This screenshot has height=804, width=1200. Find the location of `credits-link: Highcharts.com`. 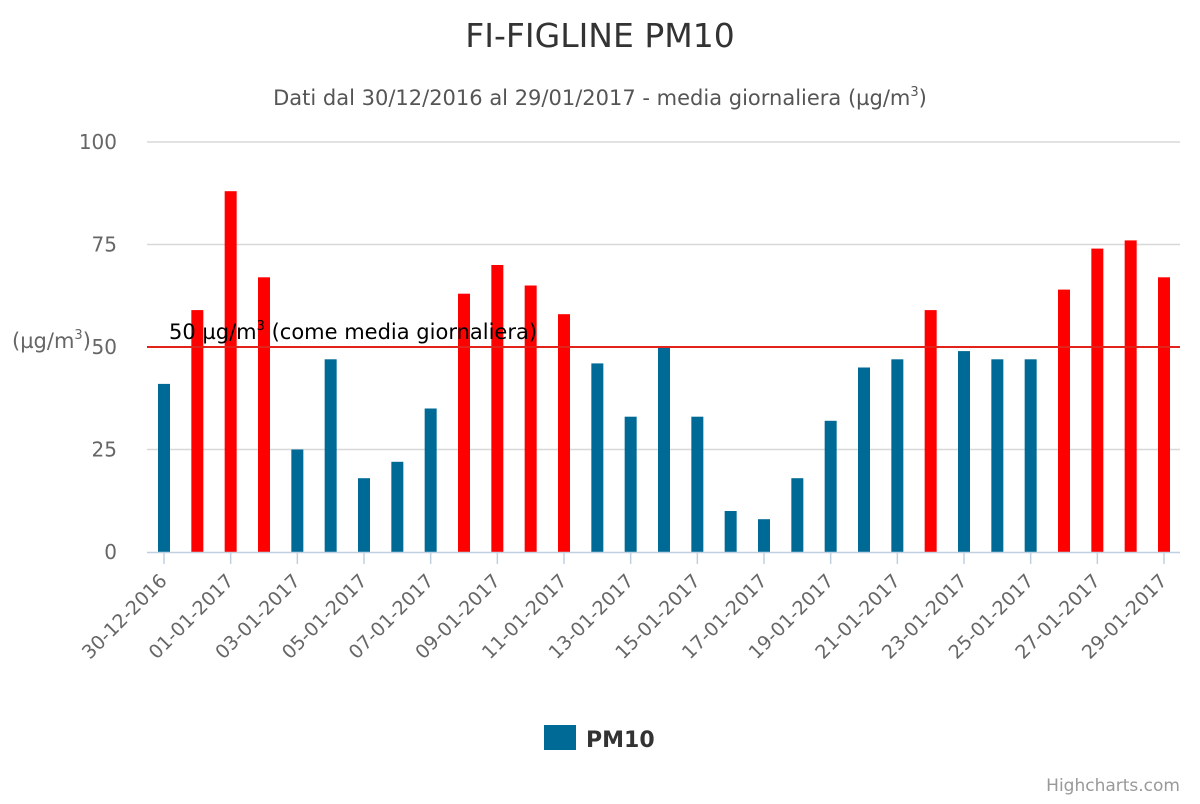

credits-link: Highcharts.com is located at coordinates (1113, 786).